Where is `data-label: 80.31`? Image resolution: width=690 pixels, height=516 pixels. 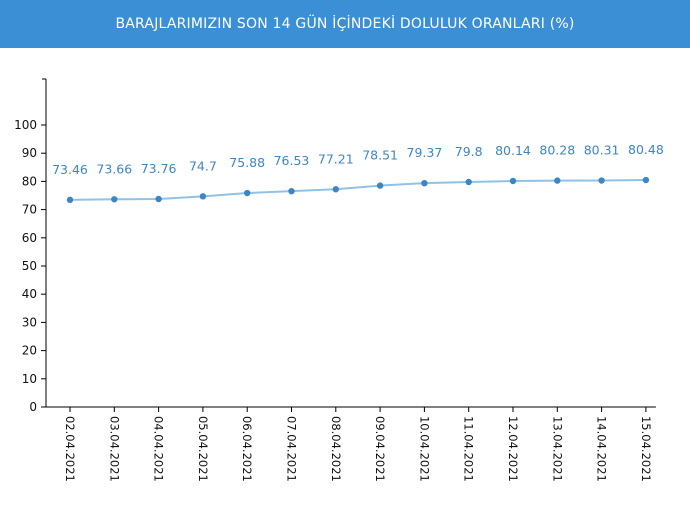 data-label: 80.31 is located at coordinates (602, 150).